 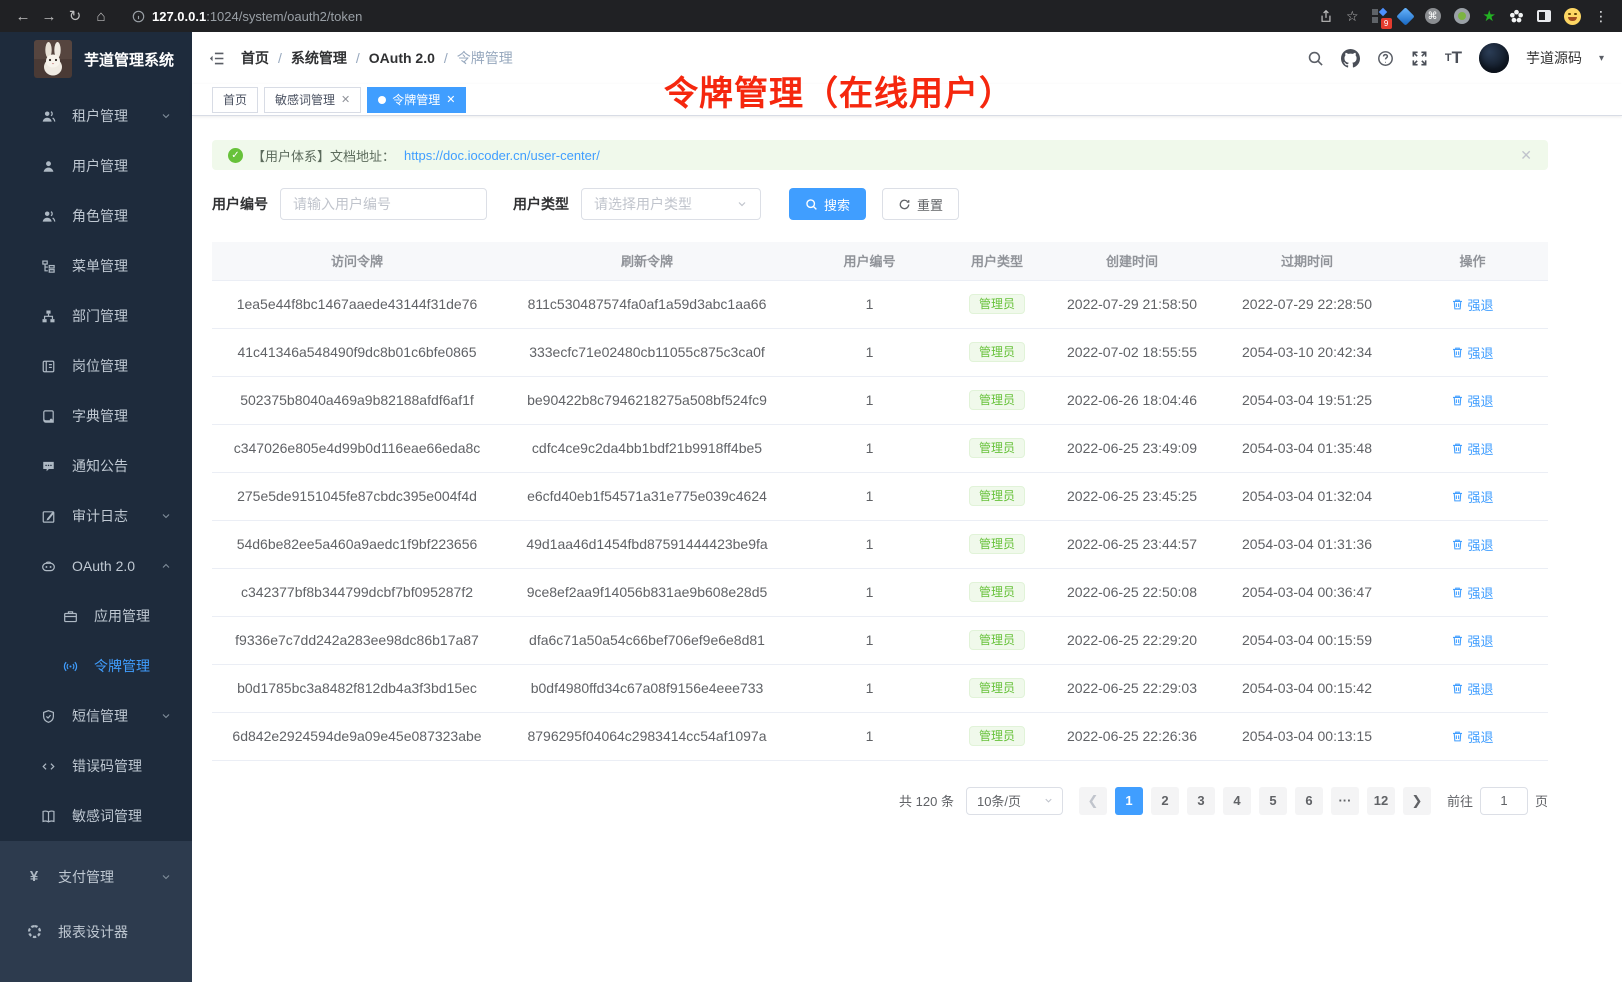 What do you see at coordinates (383, 204) in the screenshot?
I see `user-id-input` at bounding box center [383, 204].